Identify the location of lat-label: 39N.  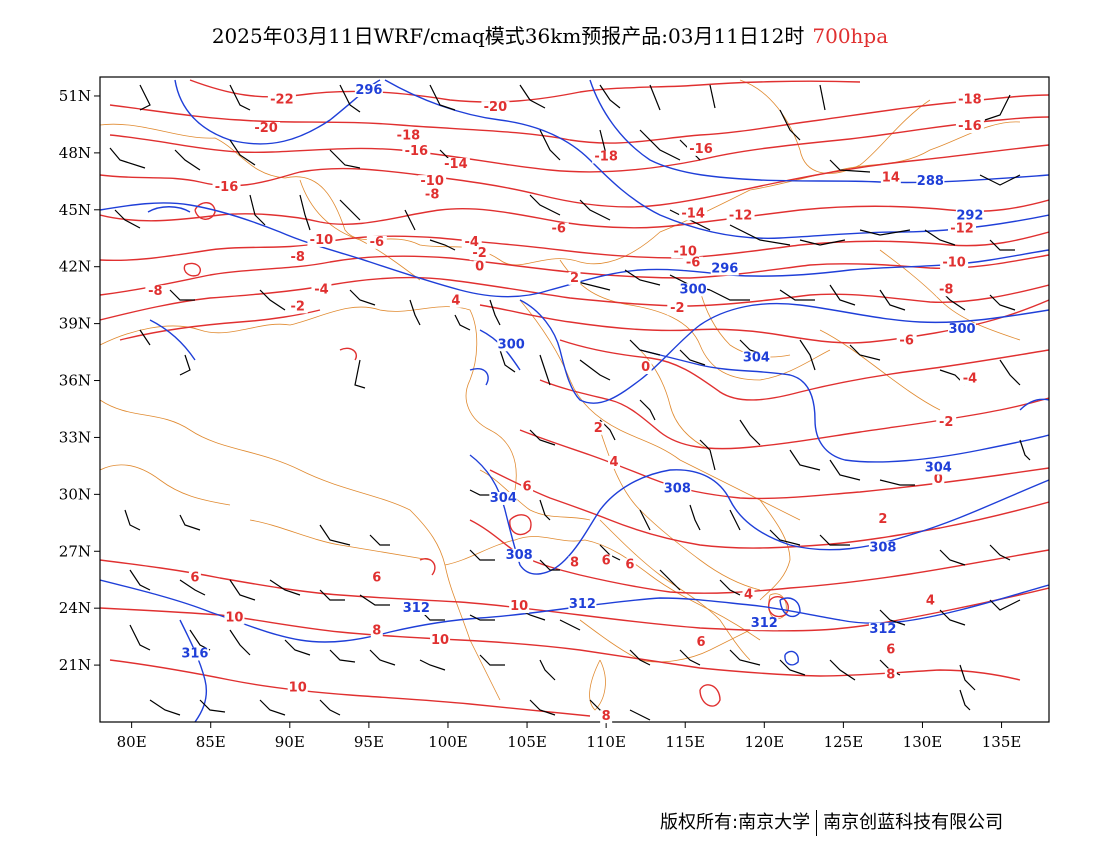
(75, 324).